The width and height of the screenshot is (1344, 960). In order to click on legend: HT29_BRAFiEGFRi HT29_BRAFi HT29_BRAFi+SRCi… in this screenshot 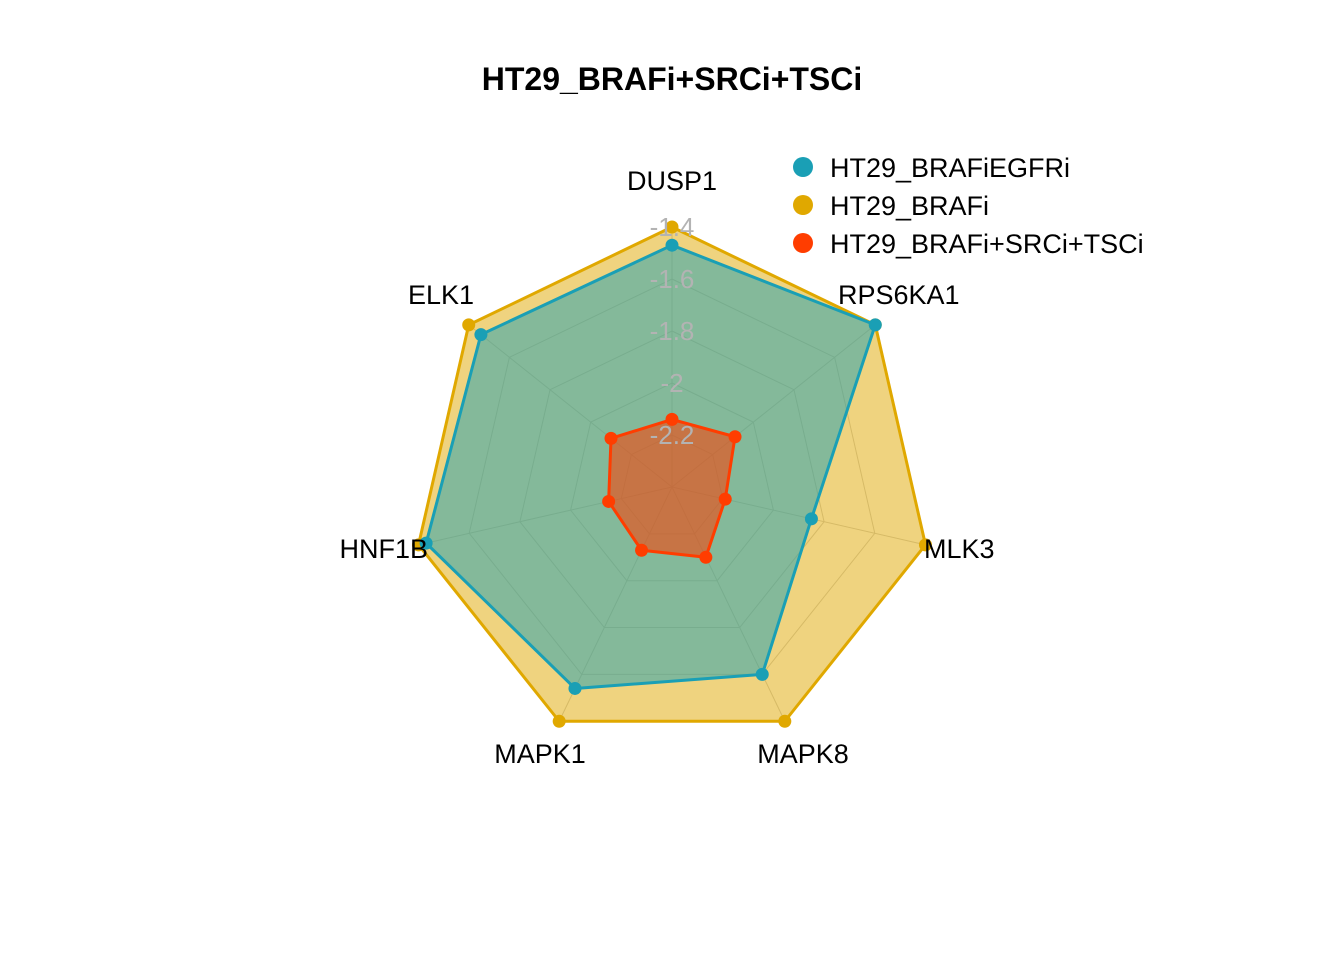, I will do `click(968, 206)`.